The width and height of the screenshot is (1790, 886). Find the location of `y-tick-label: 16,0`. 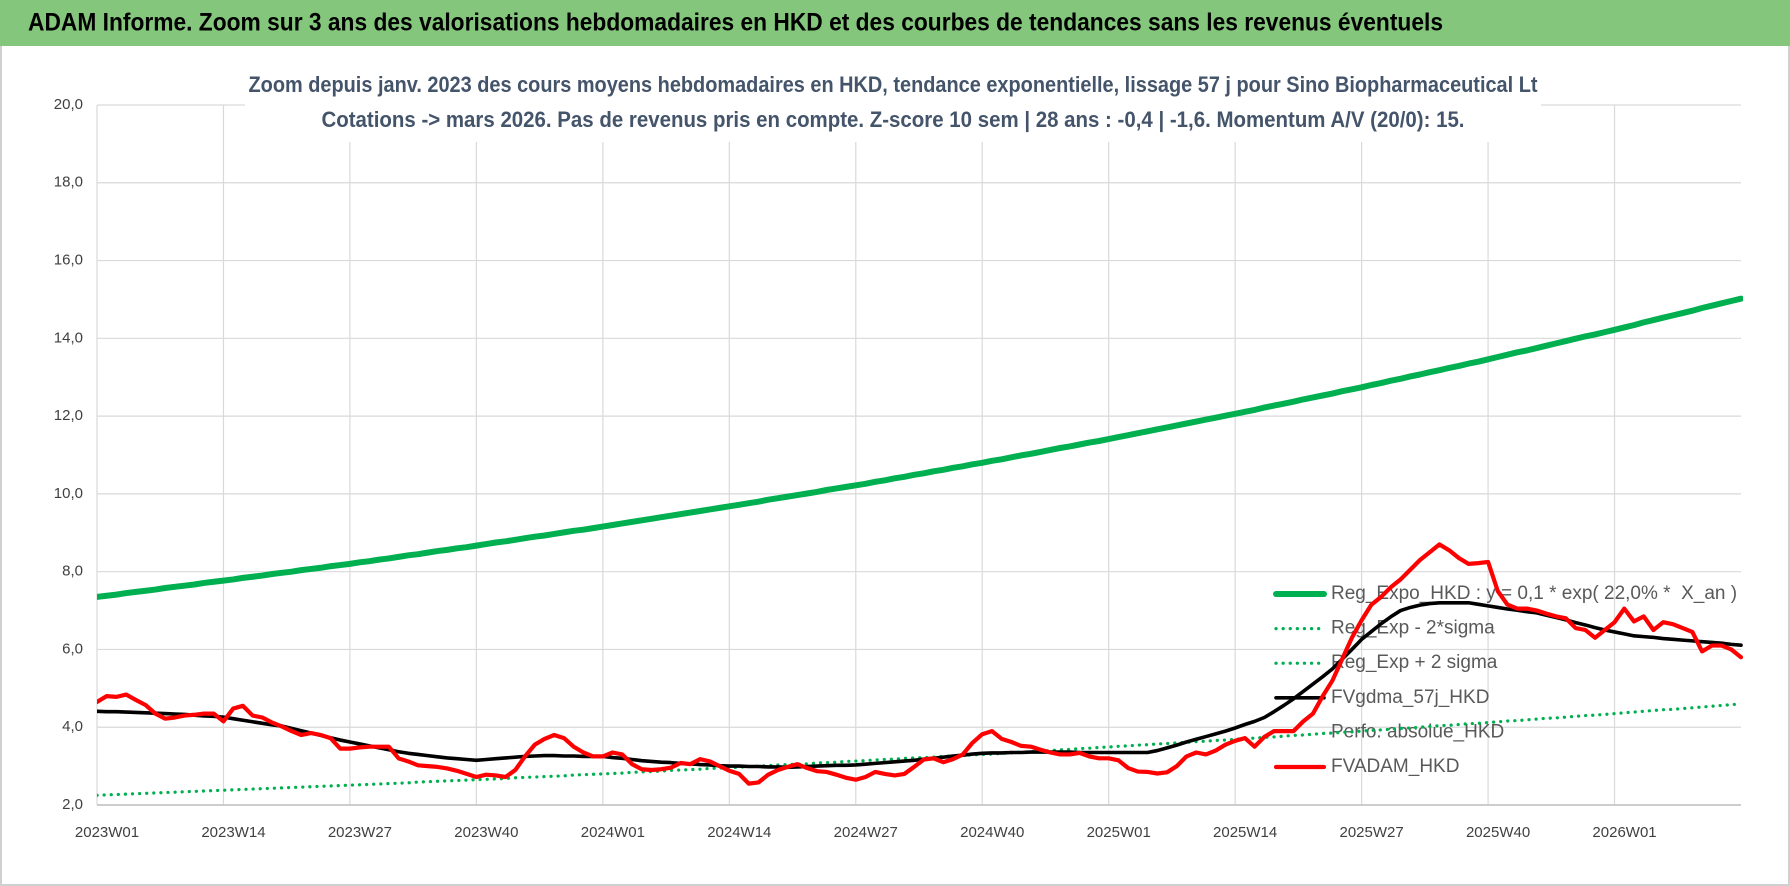

y-tick-label: 16,0 is located at coordinates (68, 260).